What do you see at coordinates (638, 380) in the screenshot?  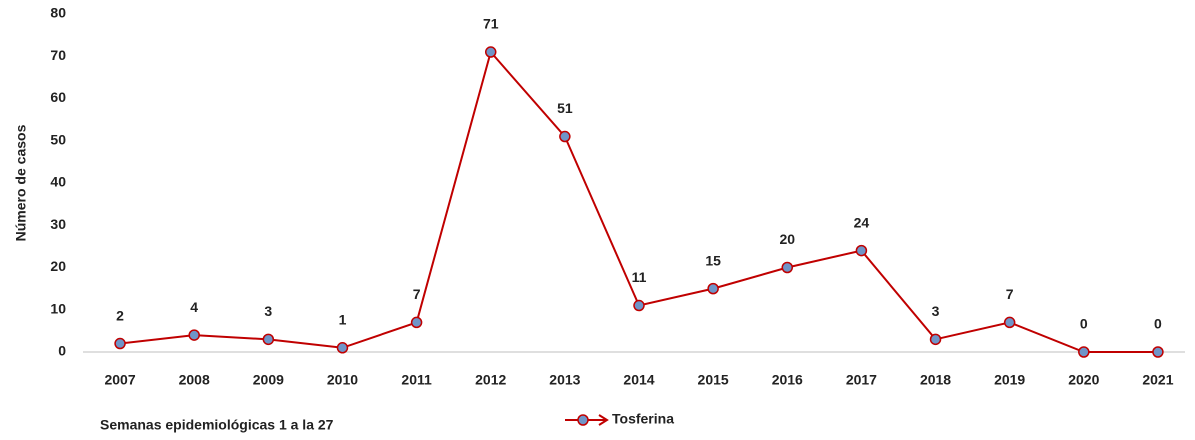 I see `x-tick-label: 2014` at bounding box center [638, 380].